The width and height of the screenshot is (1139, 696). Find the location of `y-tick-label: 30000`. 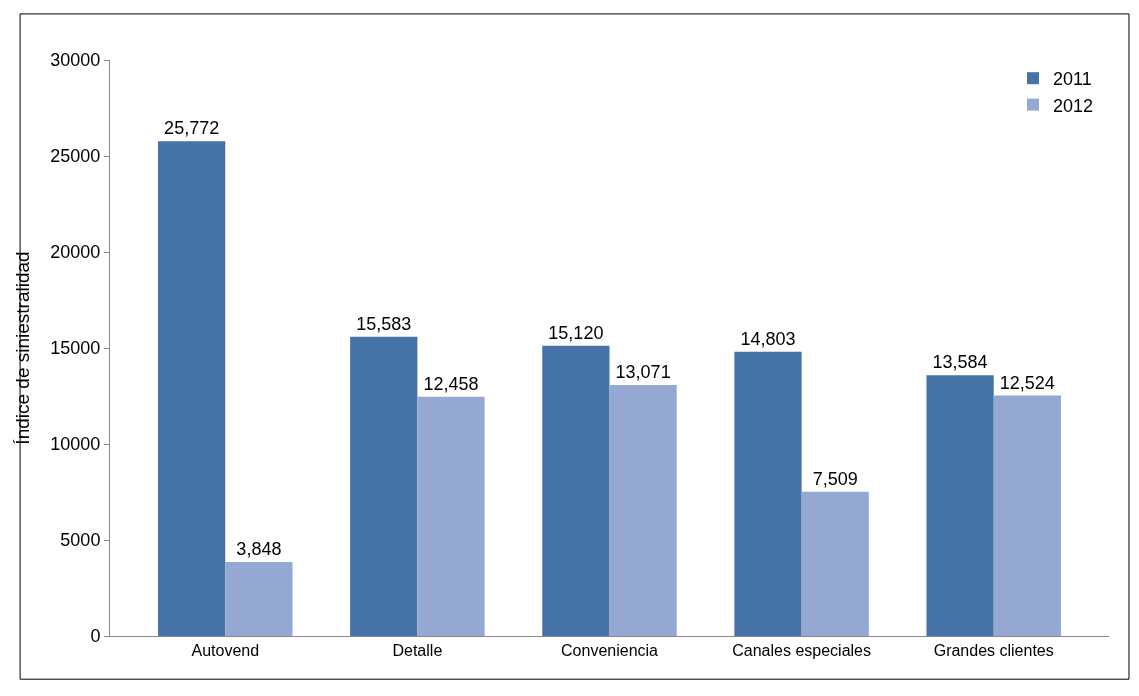

y-tick-label: 30000 is located at coordinates (75, 60).